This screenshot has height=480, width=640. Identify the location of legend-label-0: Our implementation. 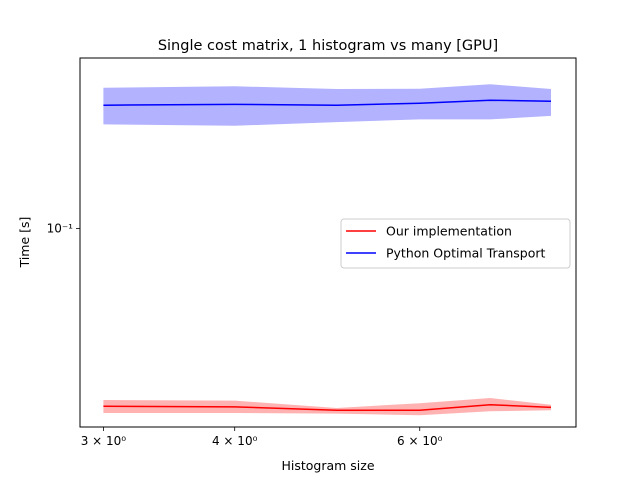
(449, 231).